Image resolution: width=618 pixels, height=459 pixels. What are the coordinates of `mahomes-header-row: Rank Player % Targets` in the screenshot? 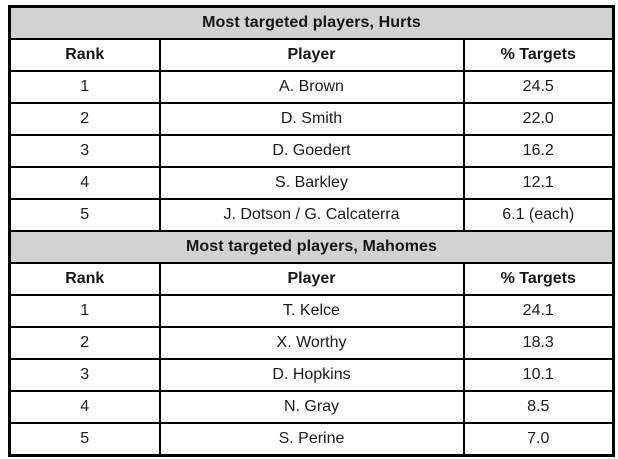 It's located at (311, 279).